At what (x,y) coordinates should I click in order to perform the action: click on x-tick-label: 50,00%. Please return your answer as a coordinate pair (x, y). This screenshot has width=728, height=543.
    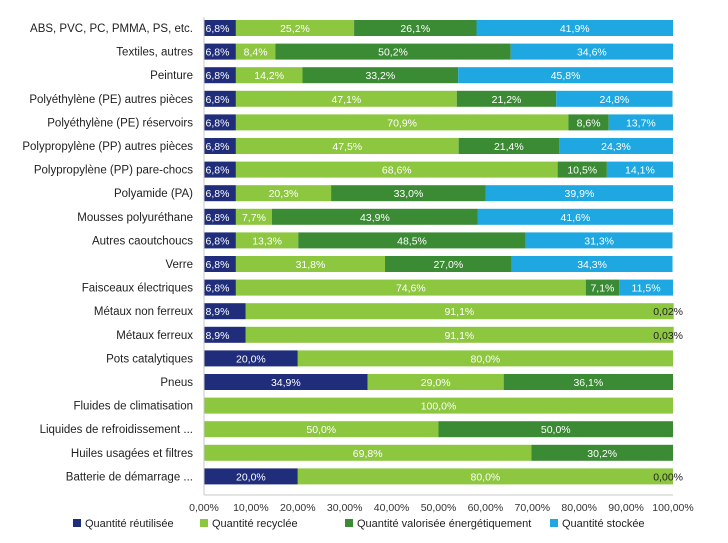
    Looking at the image, I should click on (439, 508).